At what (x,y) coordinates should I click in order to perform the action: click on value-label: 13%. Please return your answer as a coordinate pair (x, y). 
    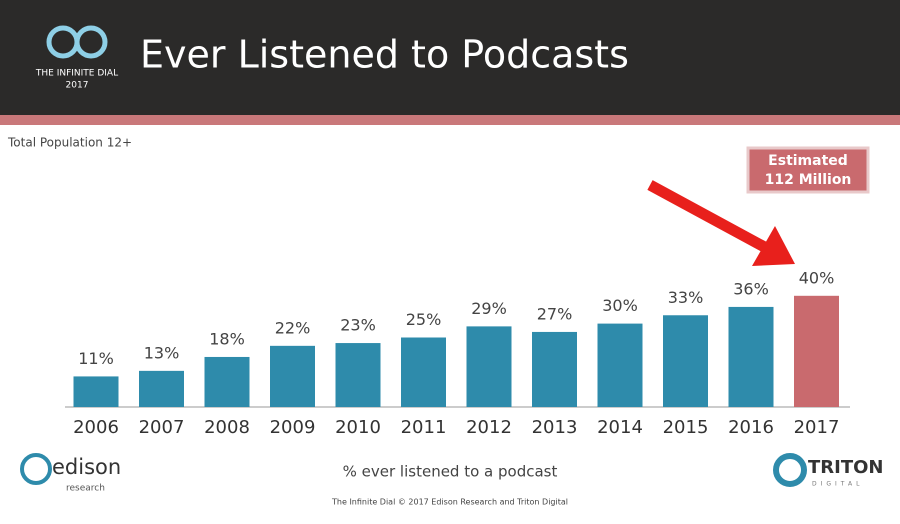
    Looking at the image, I should click on (162, 352).